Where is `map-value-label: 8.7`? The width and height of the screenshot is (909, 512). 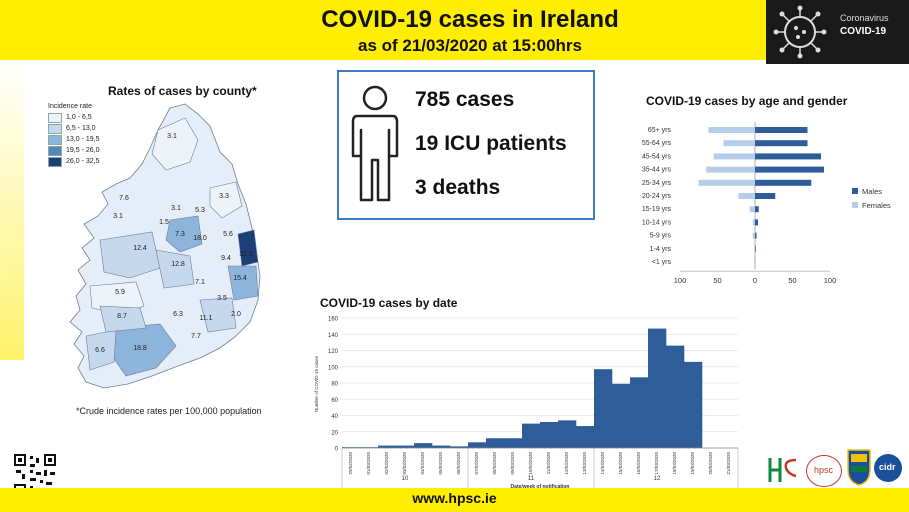 map-value-label: 8.7 is located at coordinates (122, 316).